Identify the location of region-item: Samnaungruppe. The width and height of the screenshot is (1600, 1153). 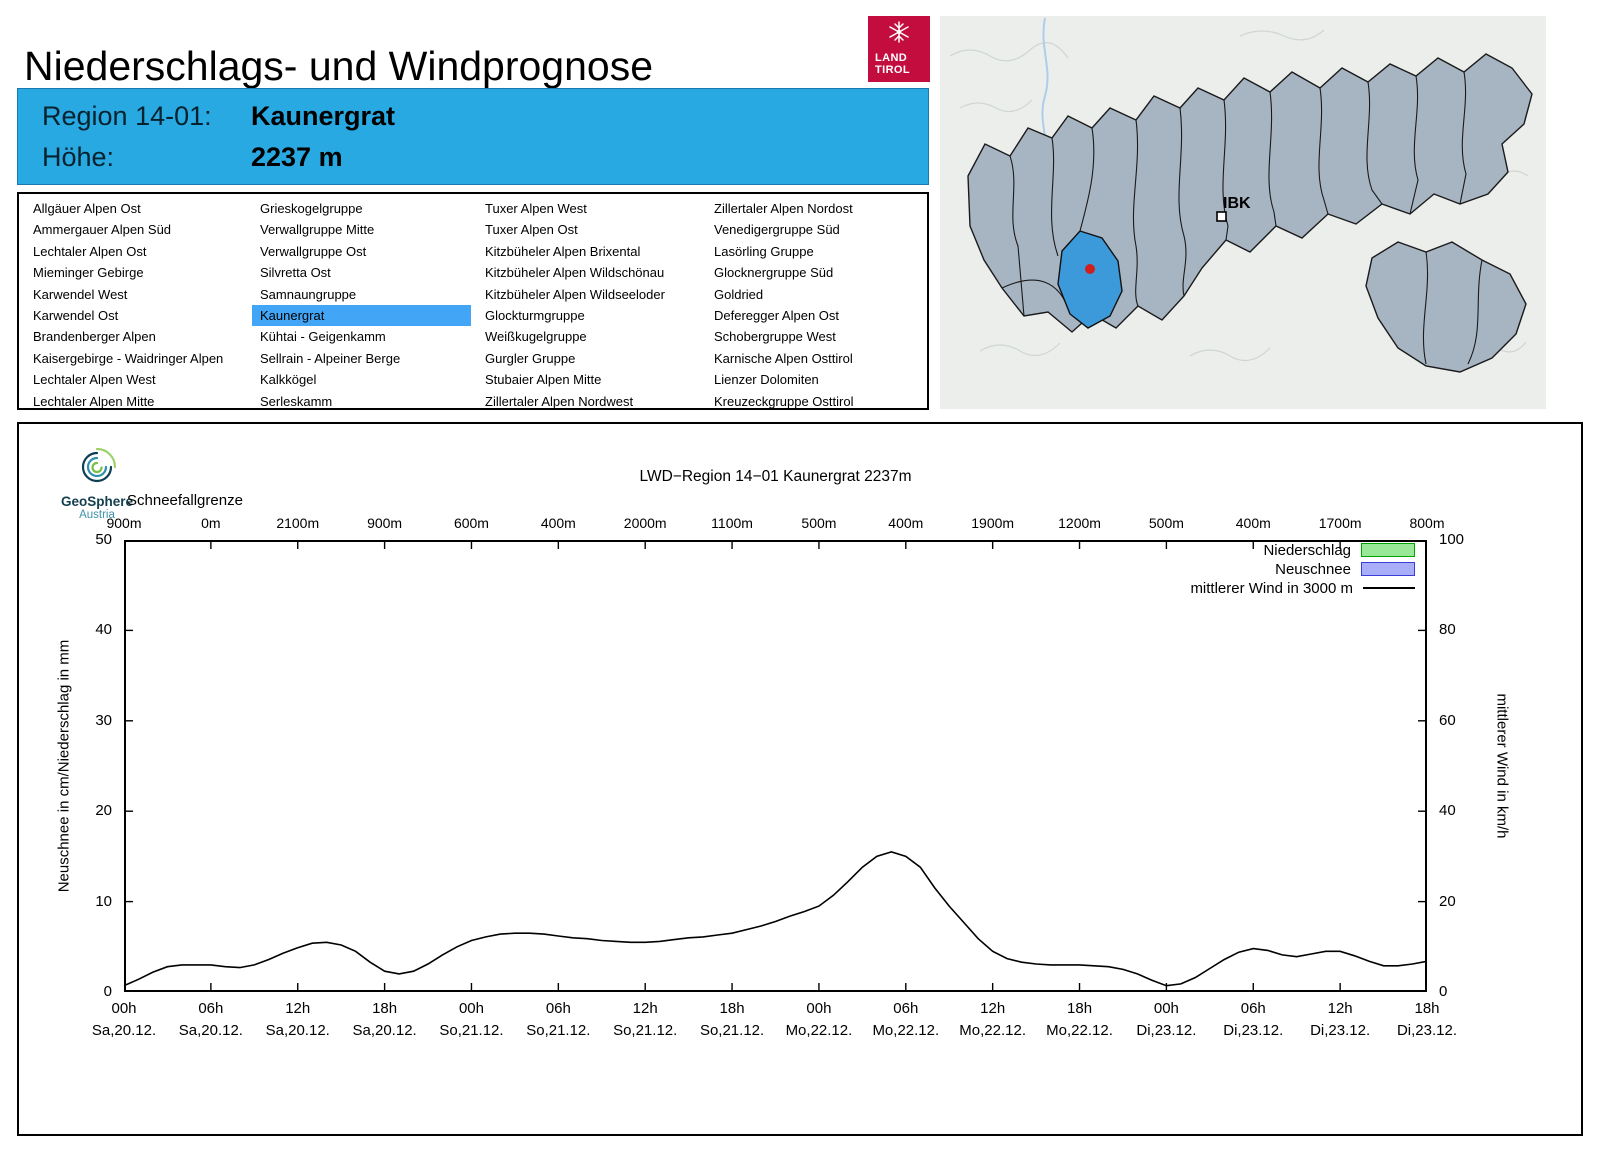
(308, 294).